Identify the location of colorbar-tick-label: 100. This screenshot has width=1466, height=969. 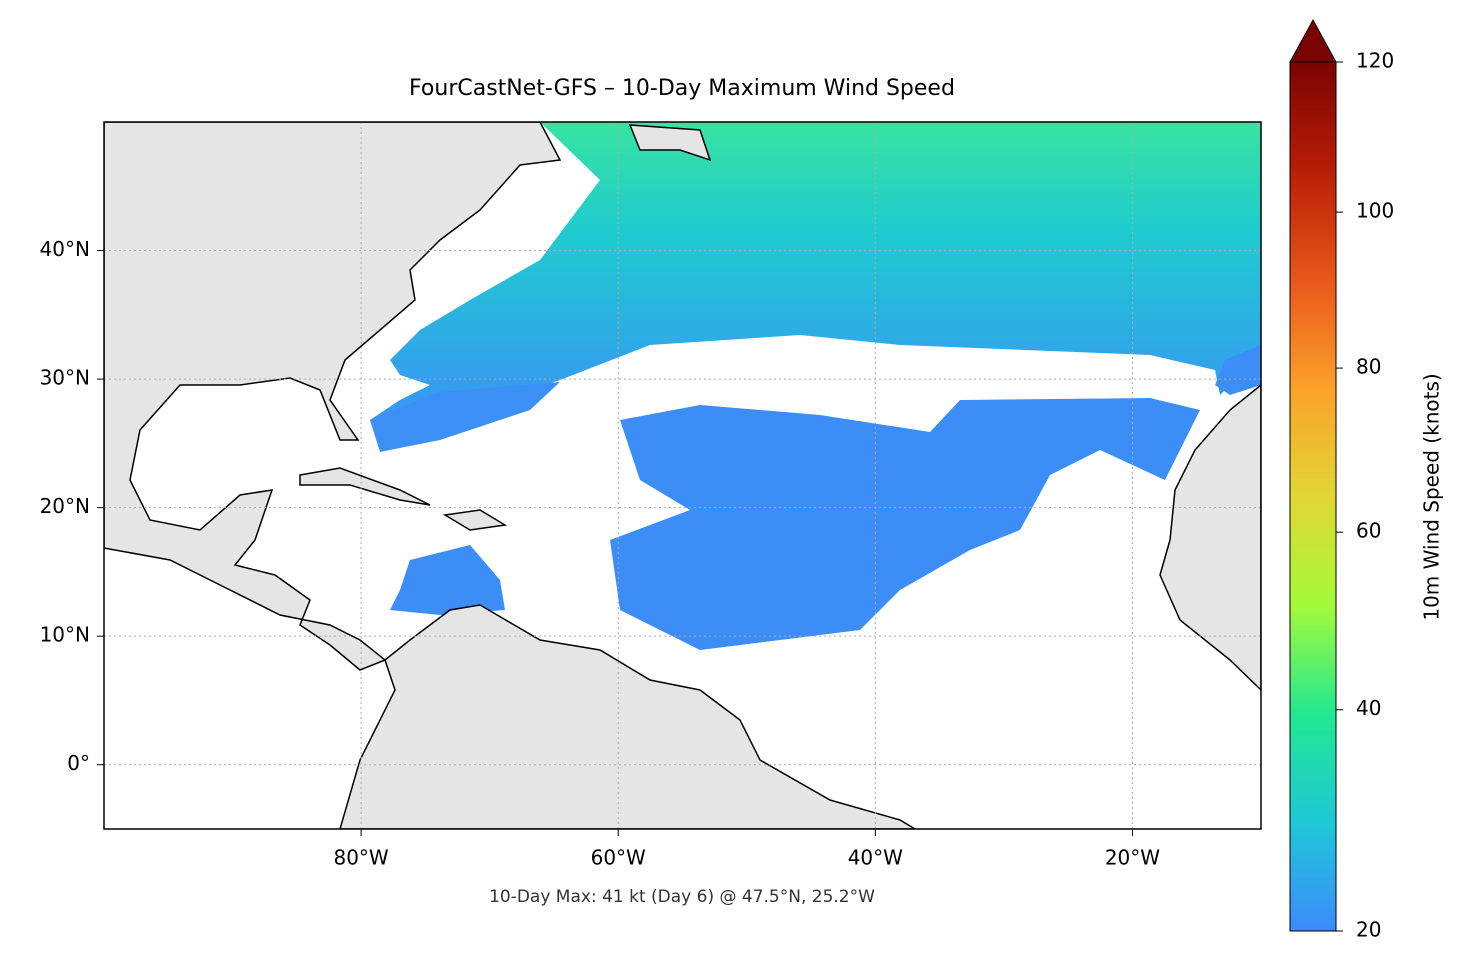
(1375, 211).